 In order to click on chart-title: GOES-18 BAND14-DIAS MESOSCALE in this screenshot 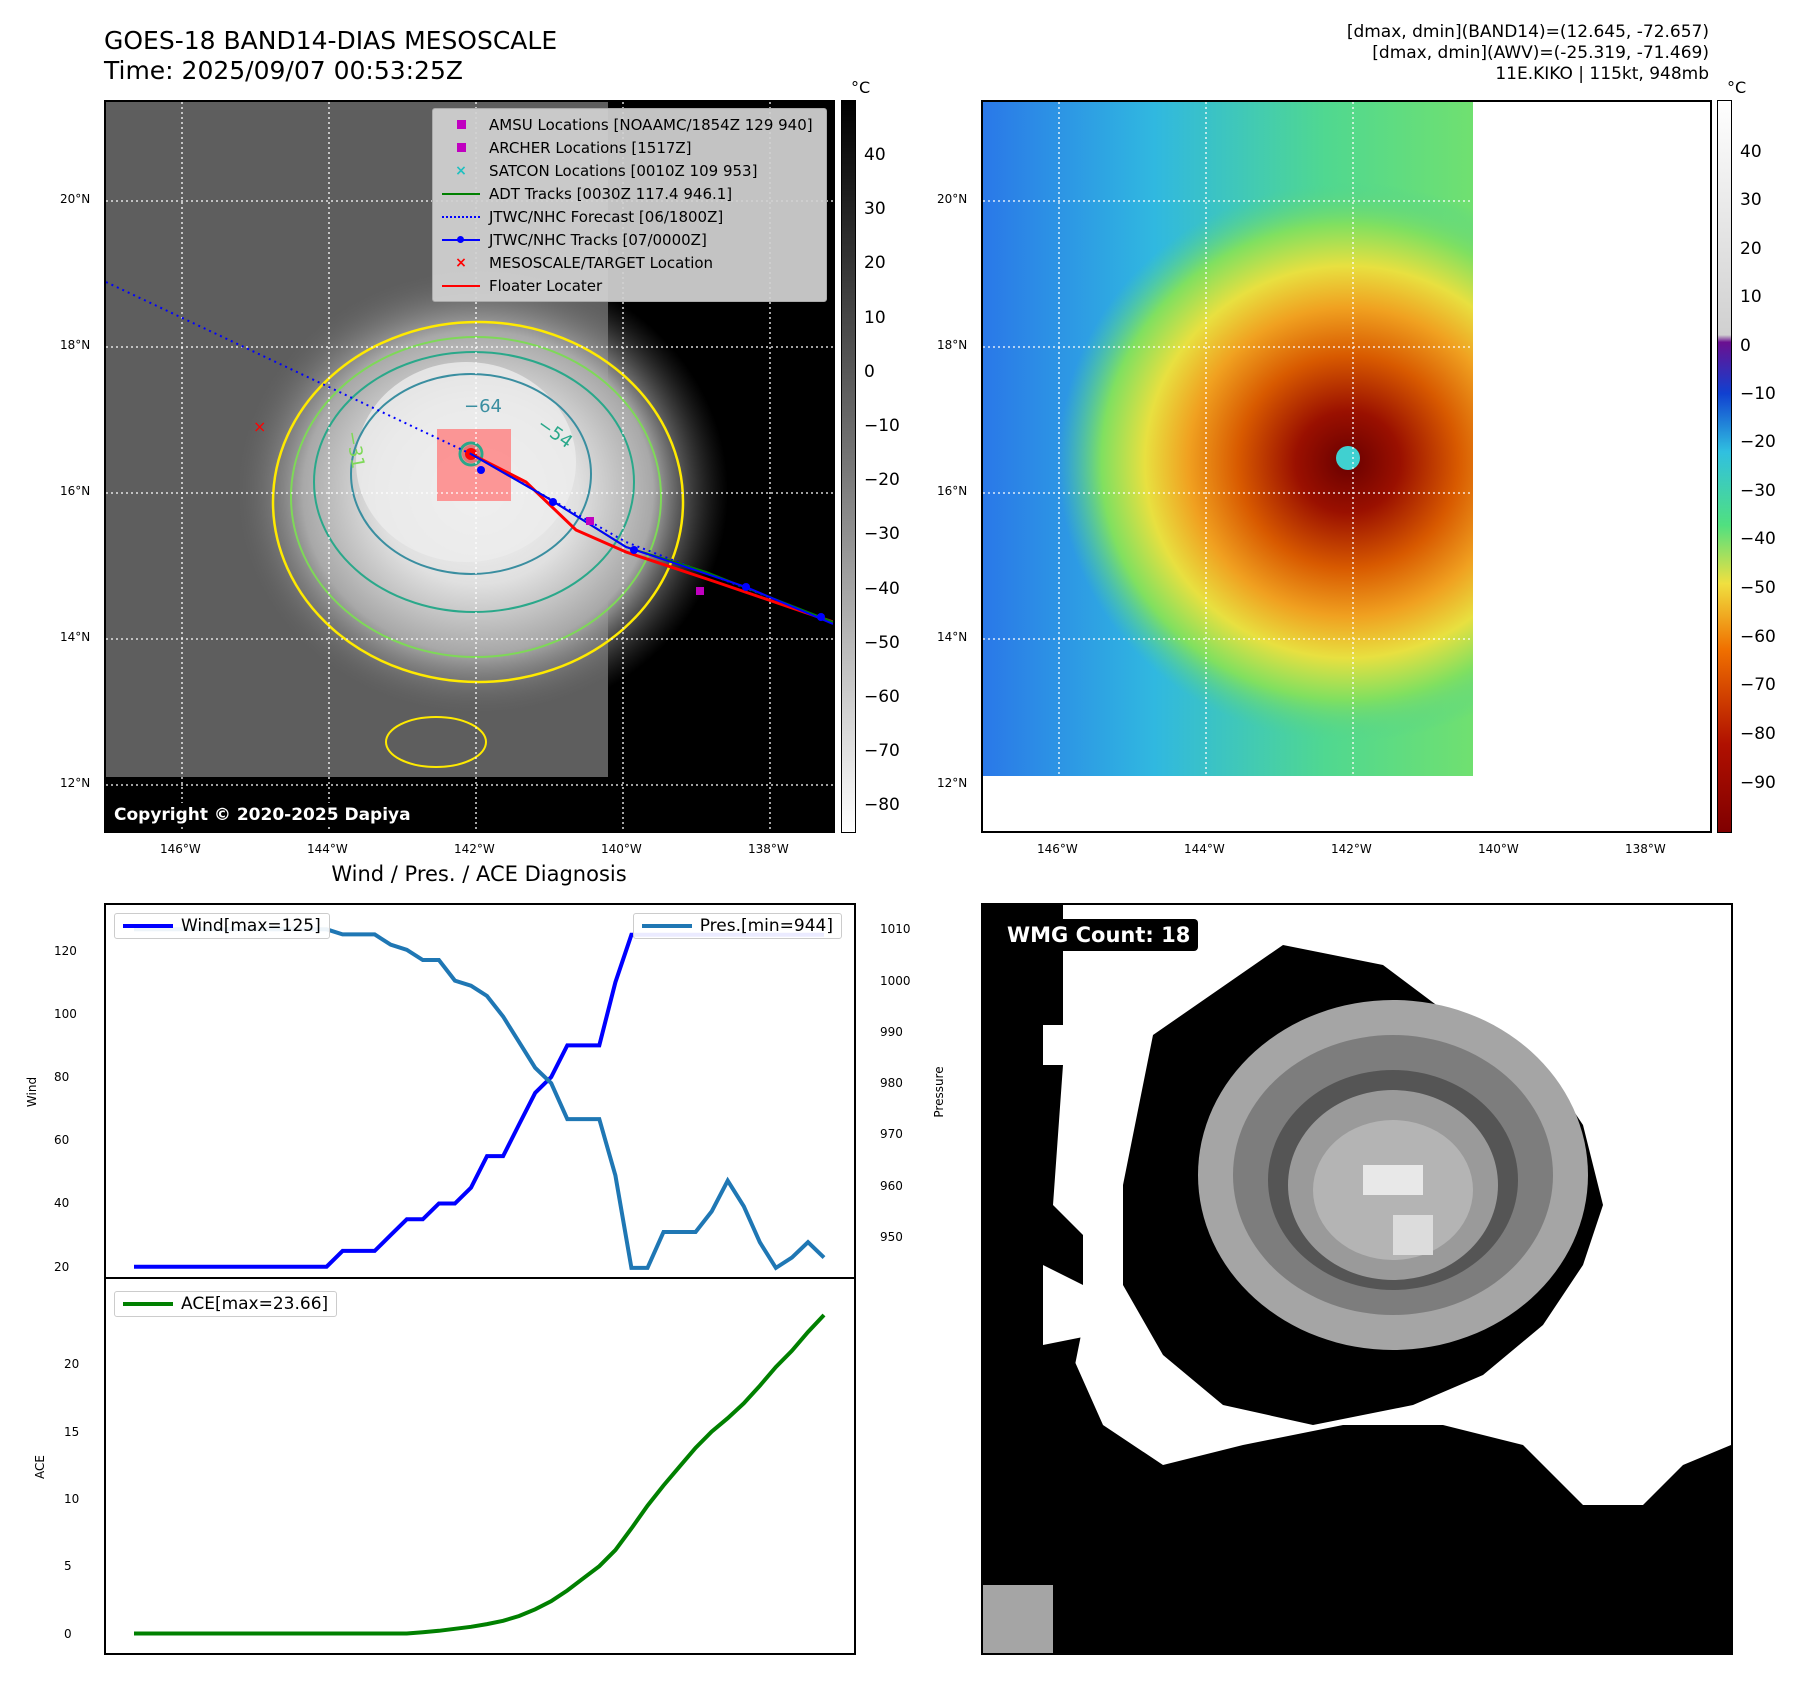, I will do `click(331, 40)`.